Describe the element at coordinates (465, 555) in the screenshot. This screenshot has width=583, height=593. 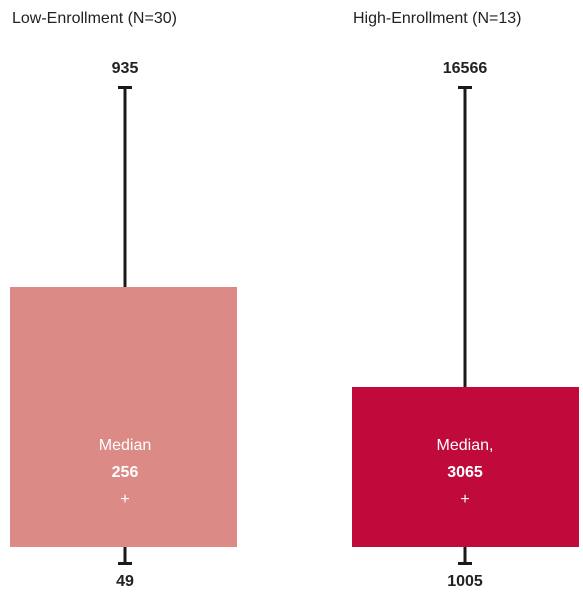
I see `lower-whisker-high-enrollment` at that location.